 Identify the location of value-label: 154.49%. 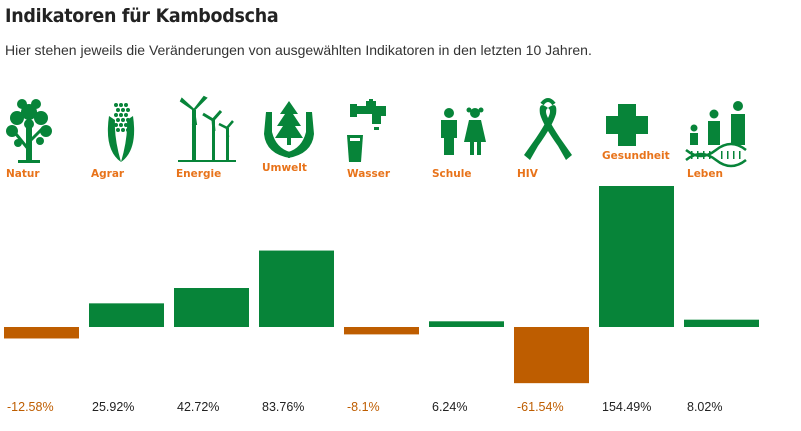
(626, 407).